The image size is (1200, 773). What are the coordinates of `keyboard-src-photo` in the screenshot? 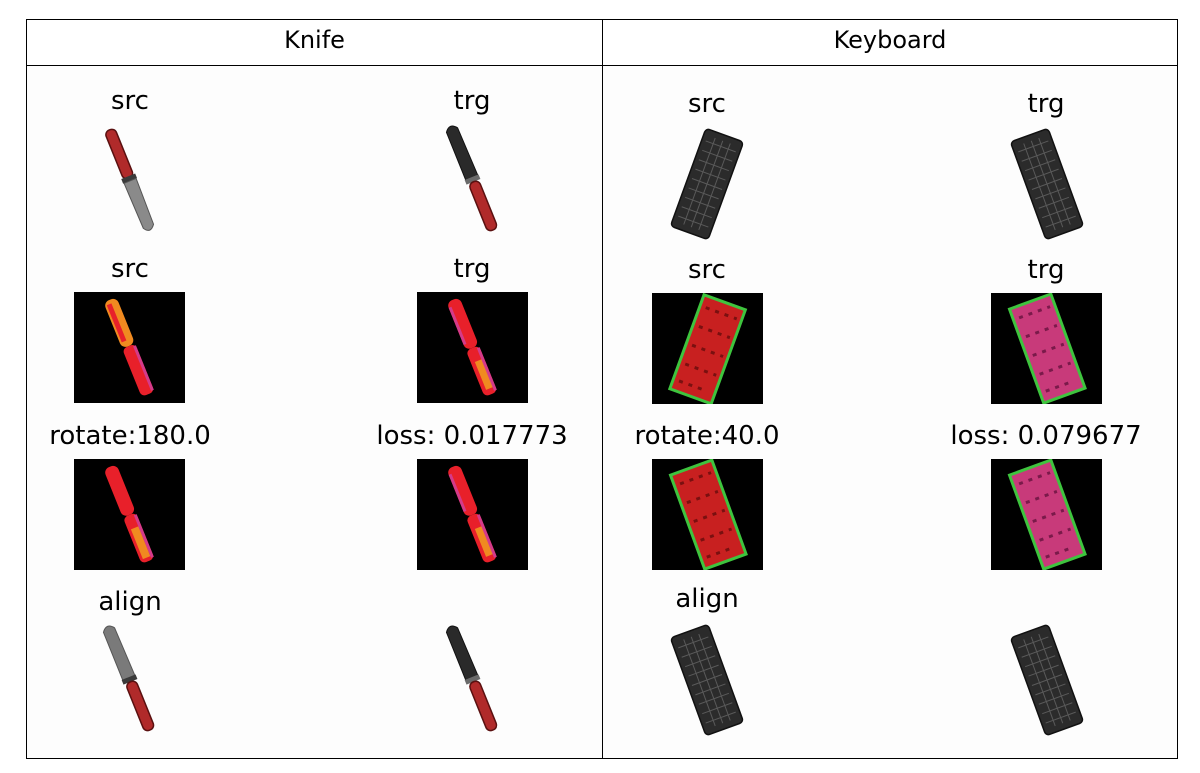 It's located at (707, 184).